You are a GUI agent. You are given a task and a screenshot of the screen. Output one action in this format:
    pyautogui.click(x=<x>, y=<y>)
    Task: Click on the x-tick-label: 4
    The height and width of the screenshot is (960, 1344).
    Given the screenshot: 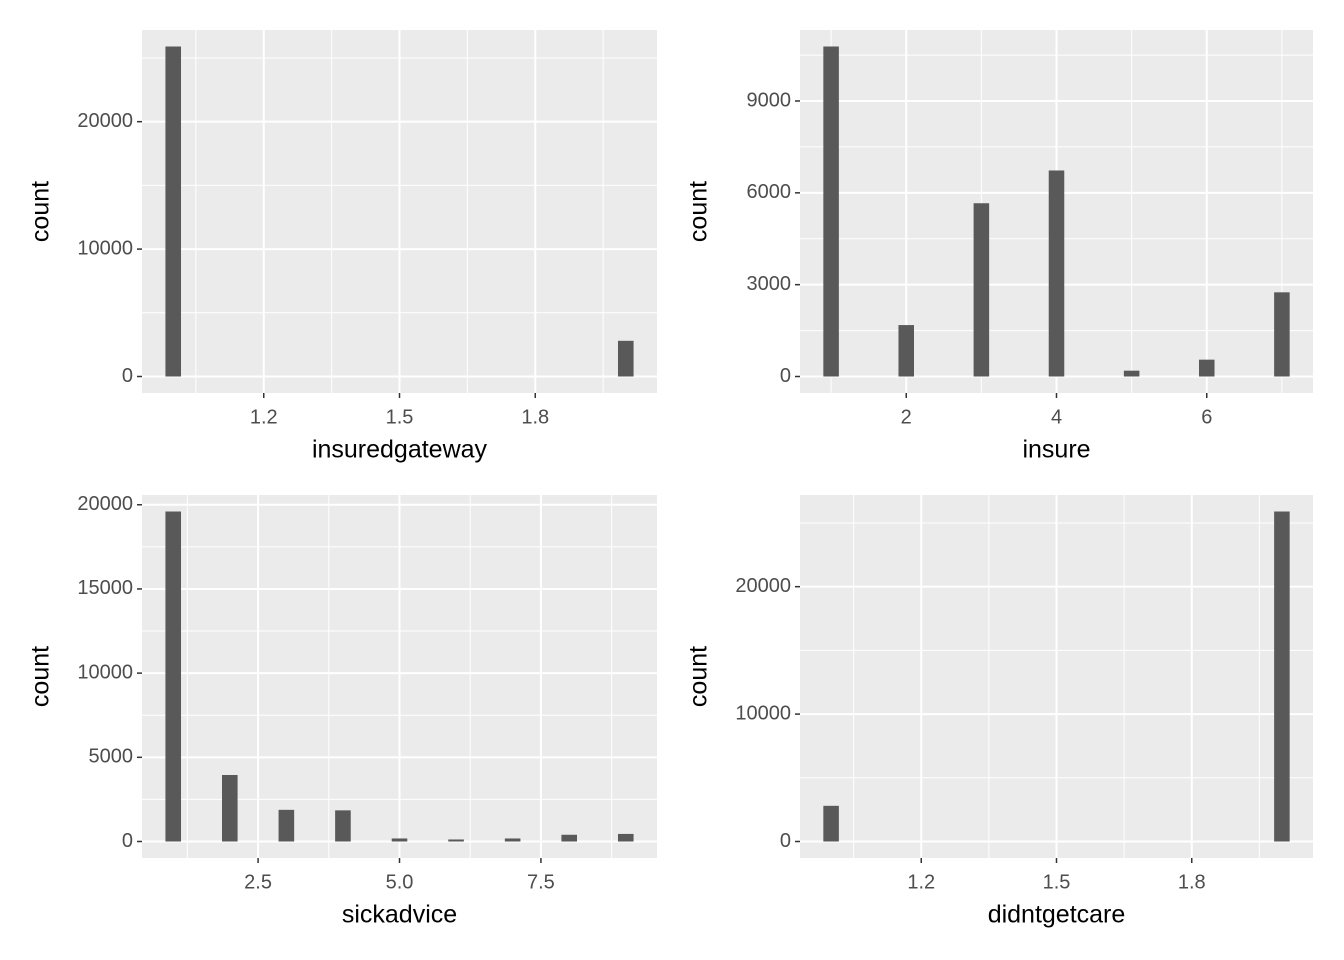 What is the action you would take?
    pyautogui.click(x=1056, y=417)
    